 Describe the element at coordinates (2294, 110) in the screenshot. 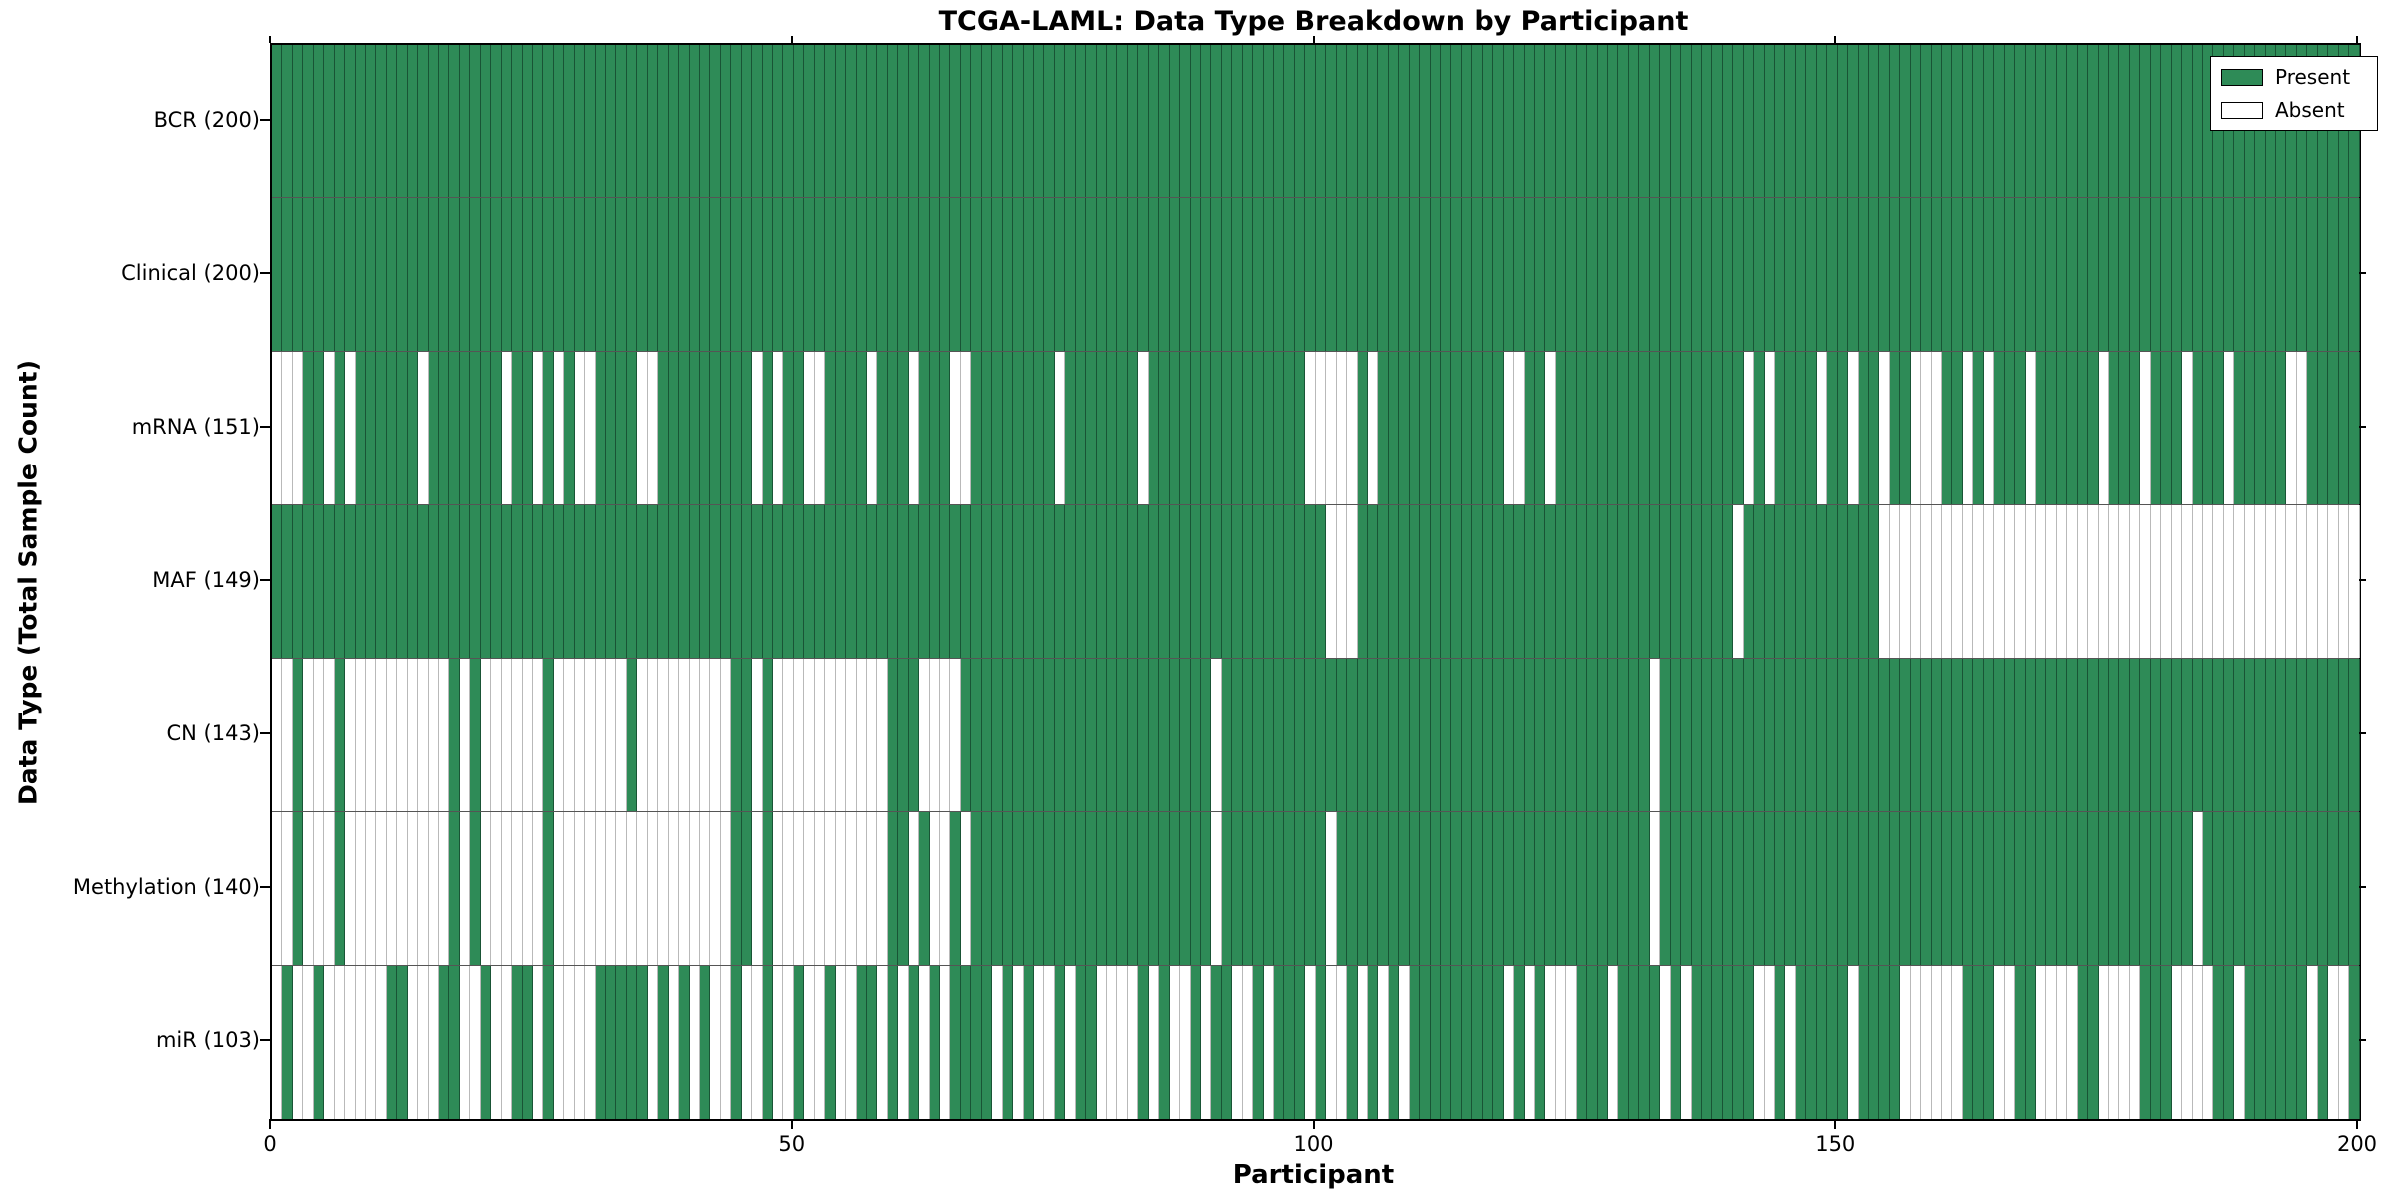

I see `legend-entry-absent: Absent` at that location.